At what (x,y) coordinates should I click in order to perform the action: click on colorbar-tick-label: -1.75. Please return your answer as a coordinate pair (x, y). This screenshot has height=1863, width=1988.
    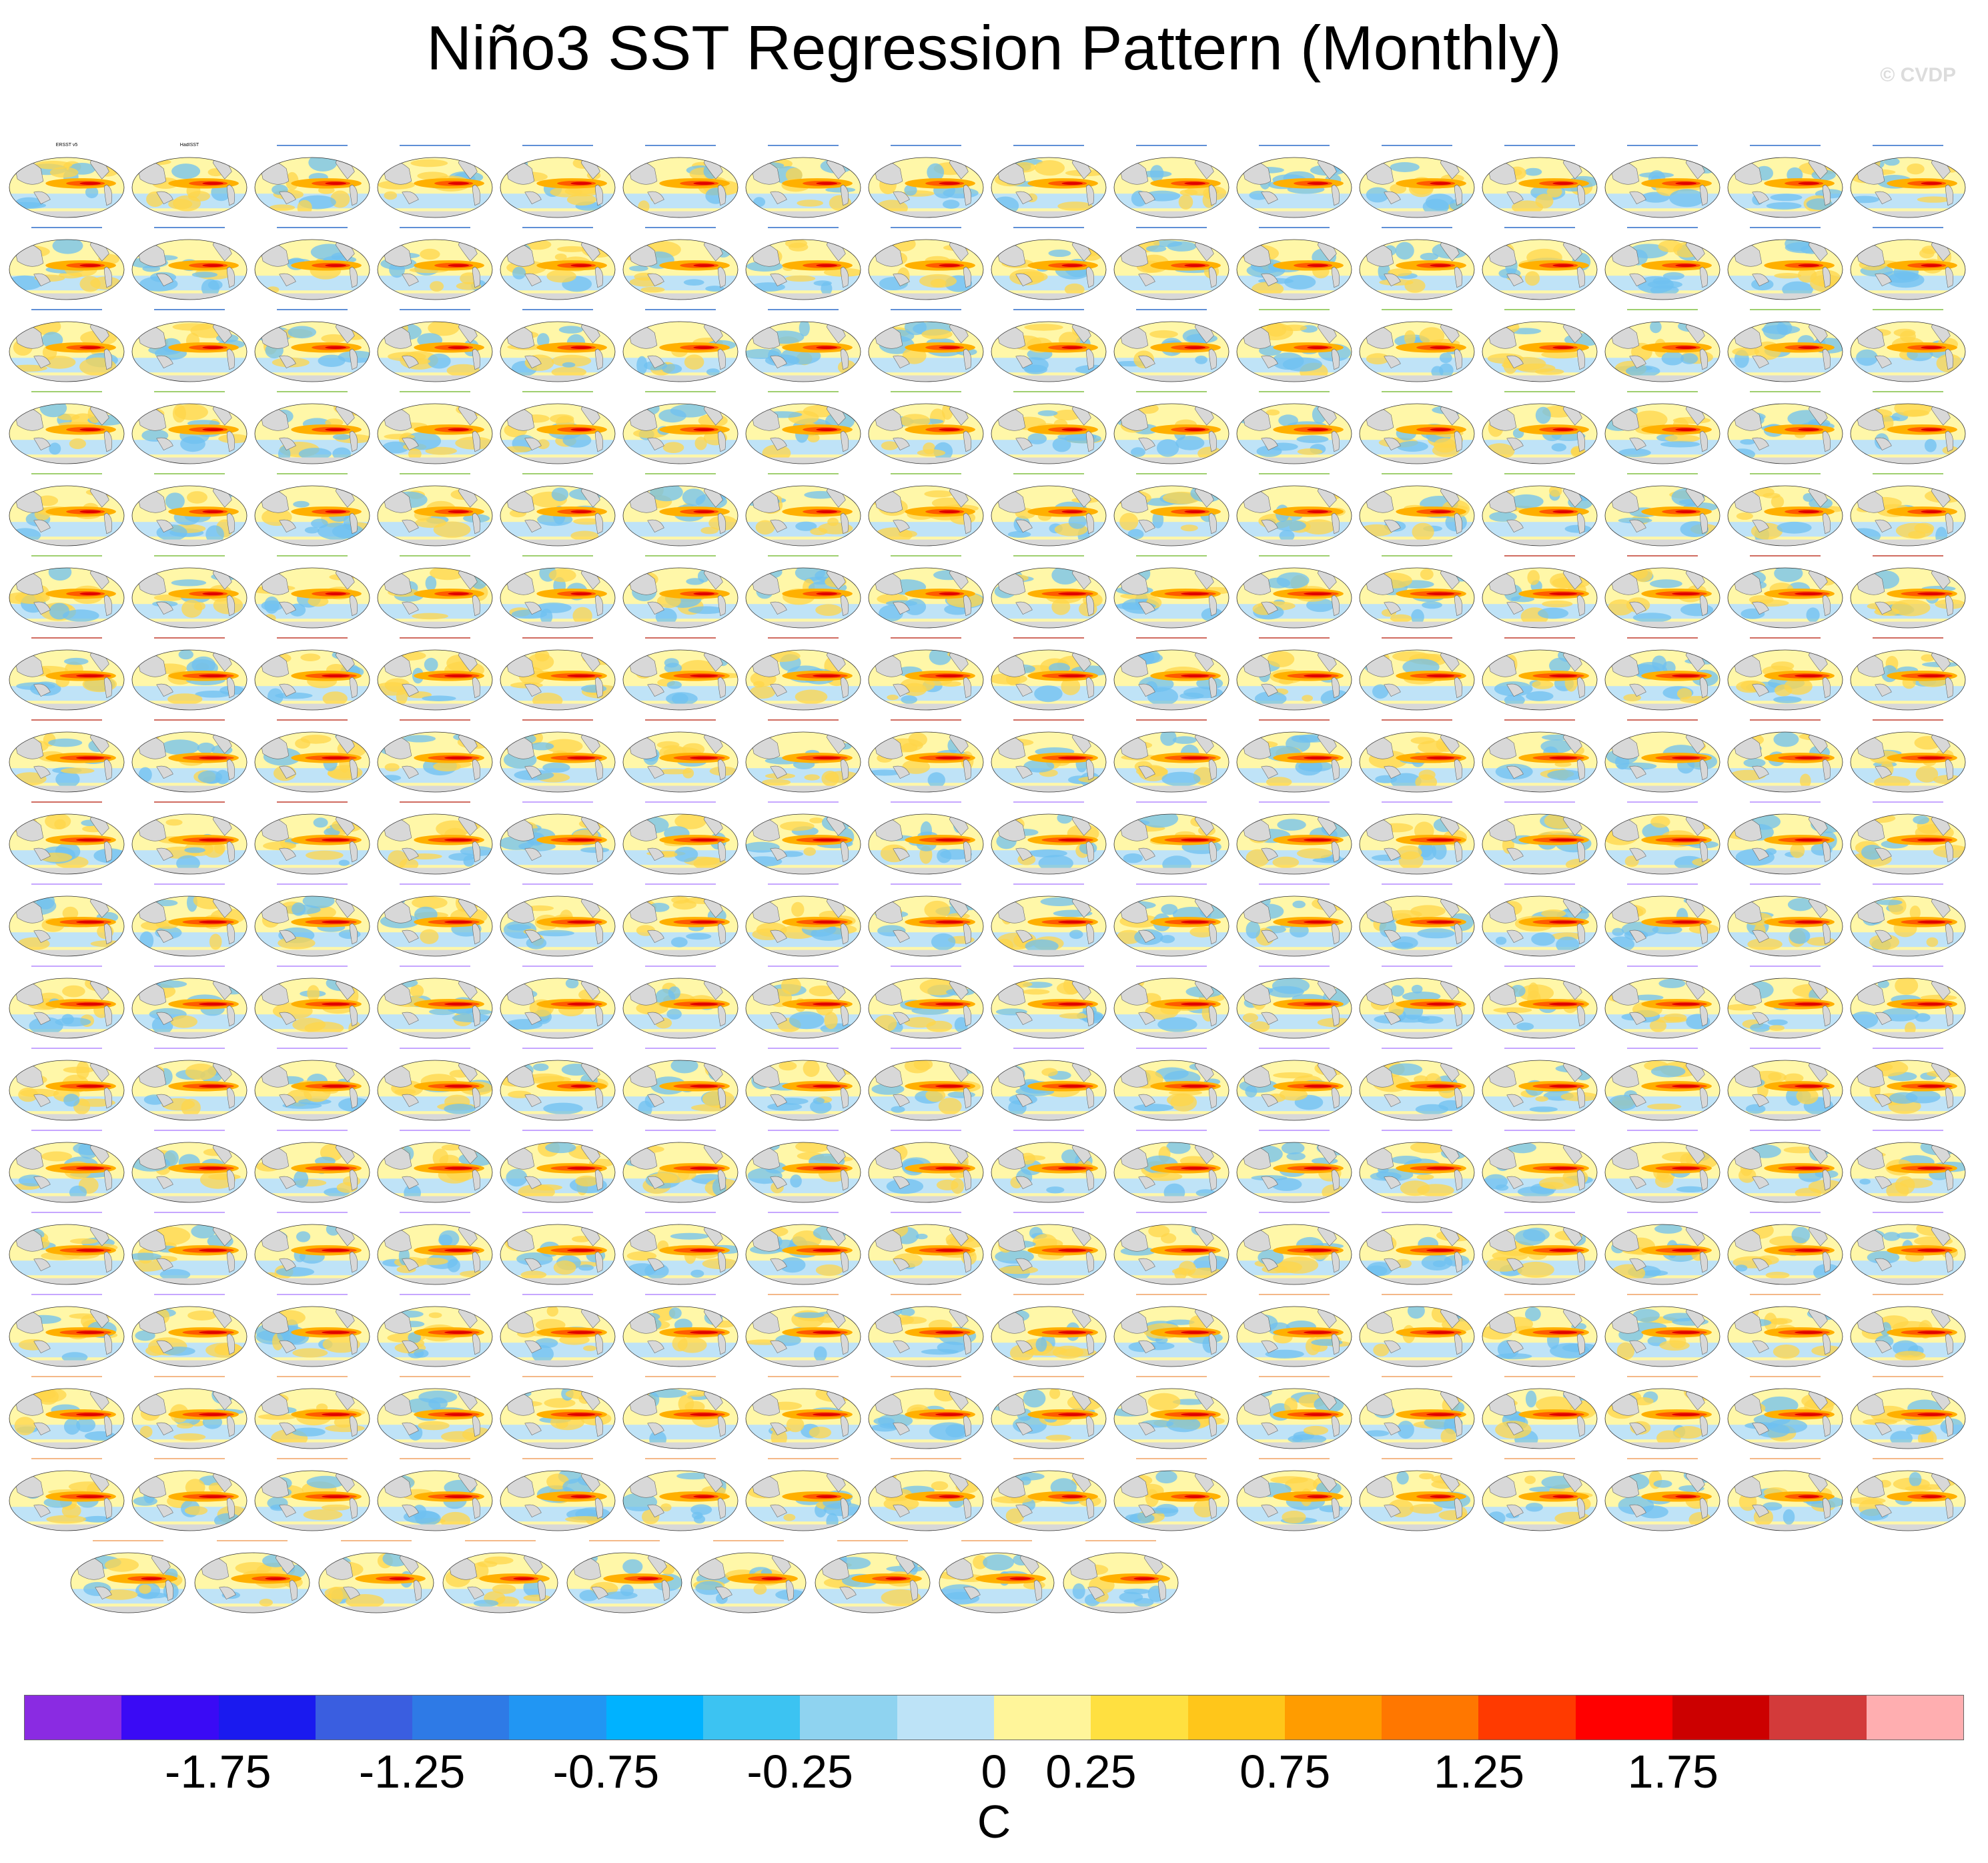
    Looking at the image, I should click on (218, 1772).